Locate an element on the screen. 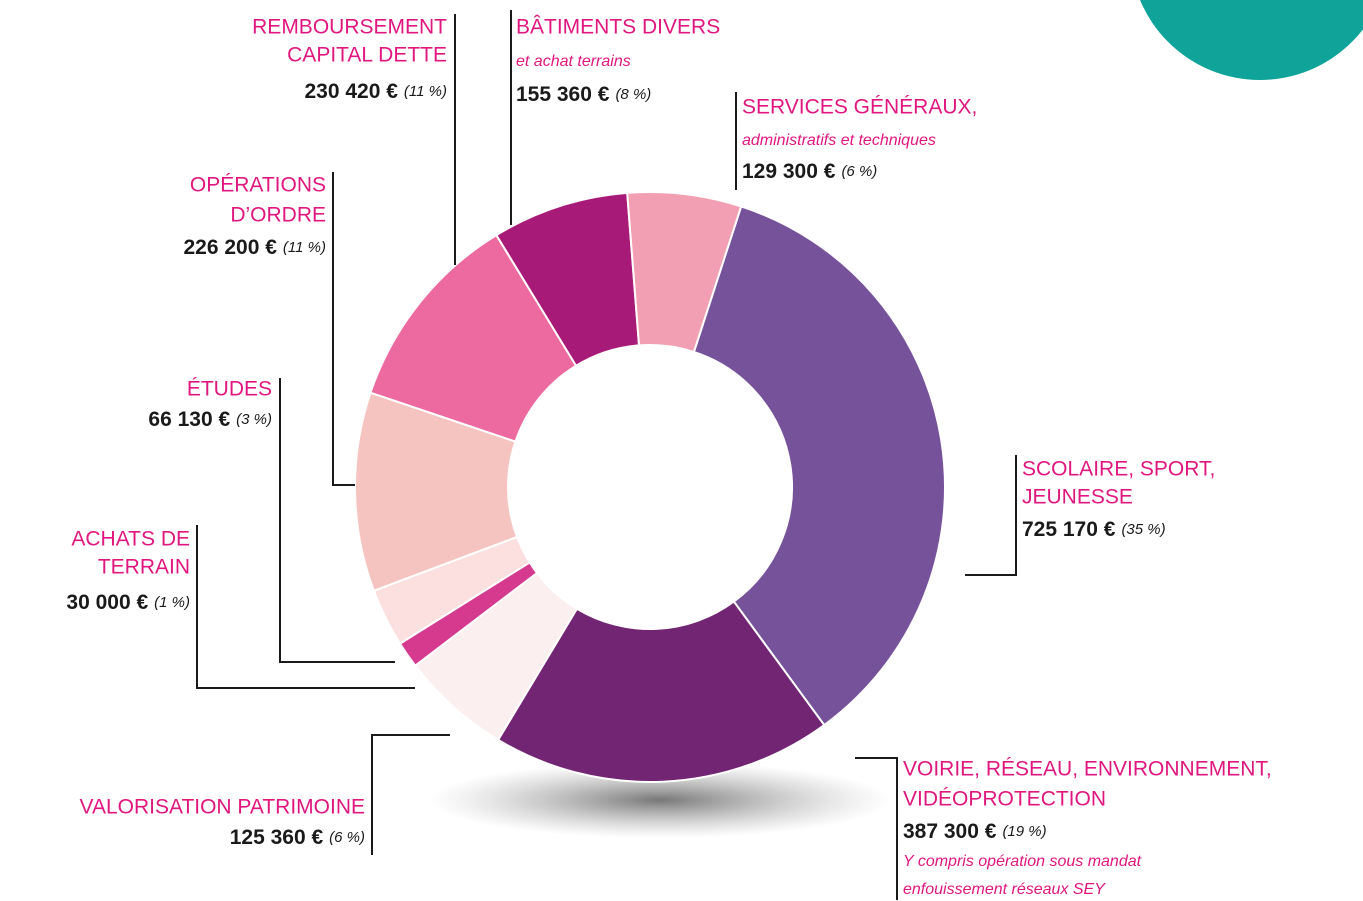  note: administratifs et techniques is located at coordinates (839, 140).